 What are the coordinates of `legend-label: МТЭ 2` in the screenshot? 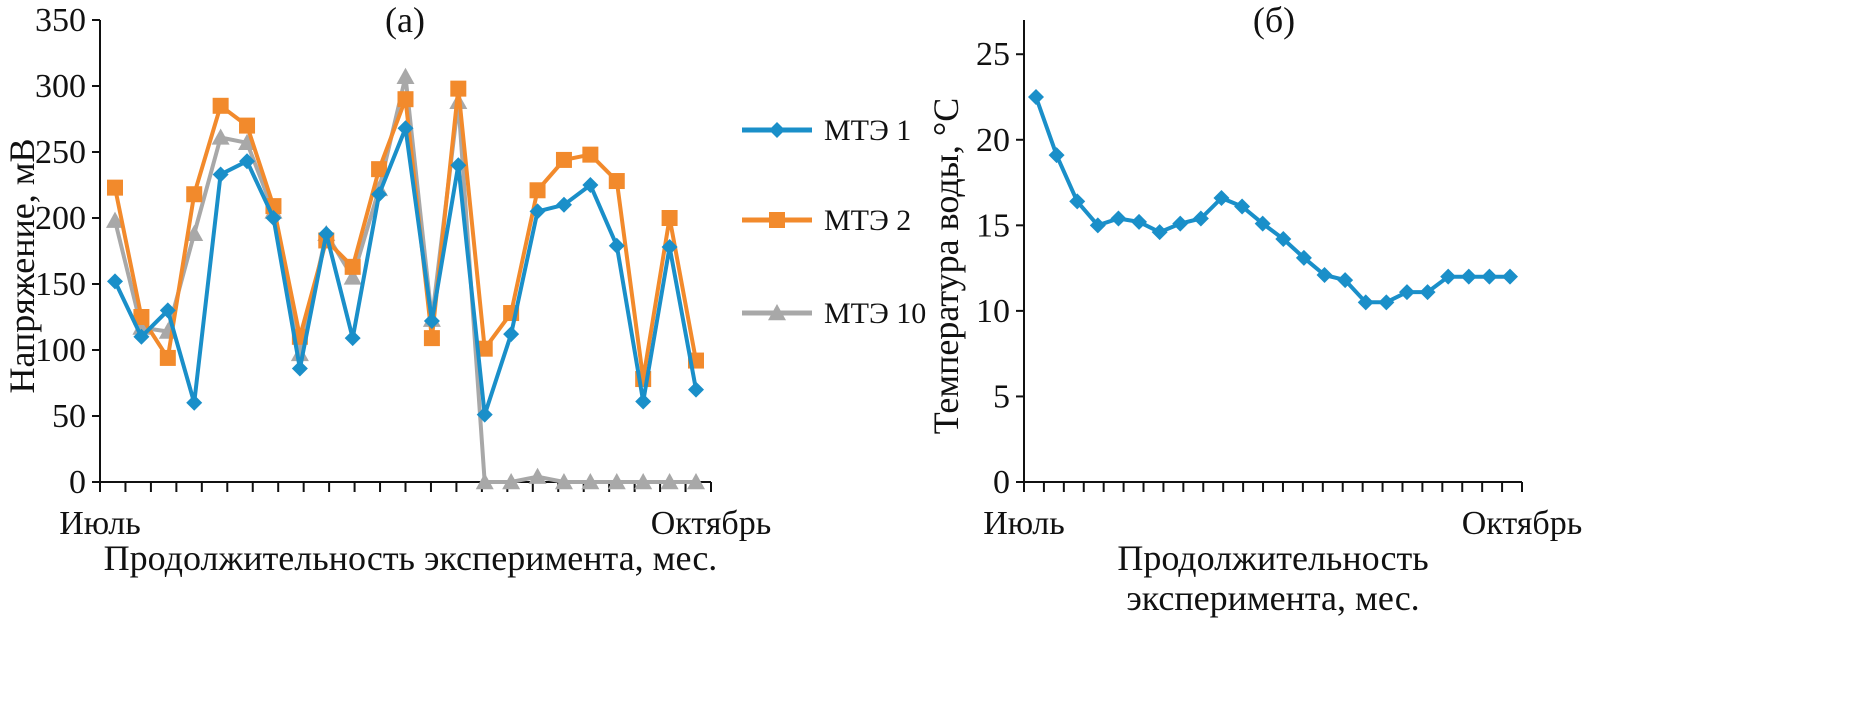 It's located at (867, 220).